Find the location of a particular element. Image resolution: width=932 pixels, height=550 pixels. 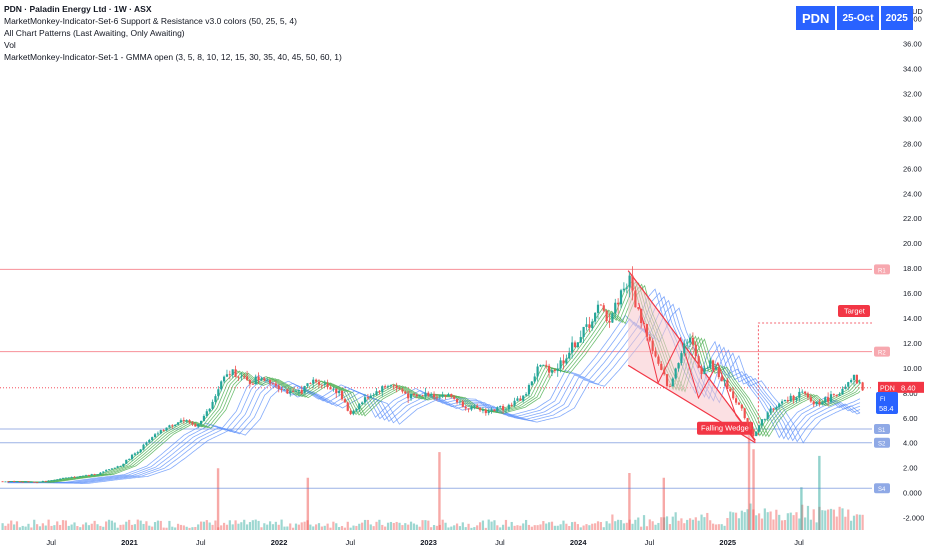

target-label-box is located at coordinates (854, 310).